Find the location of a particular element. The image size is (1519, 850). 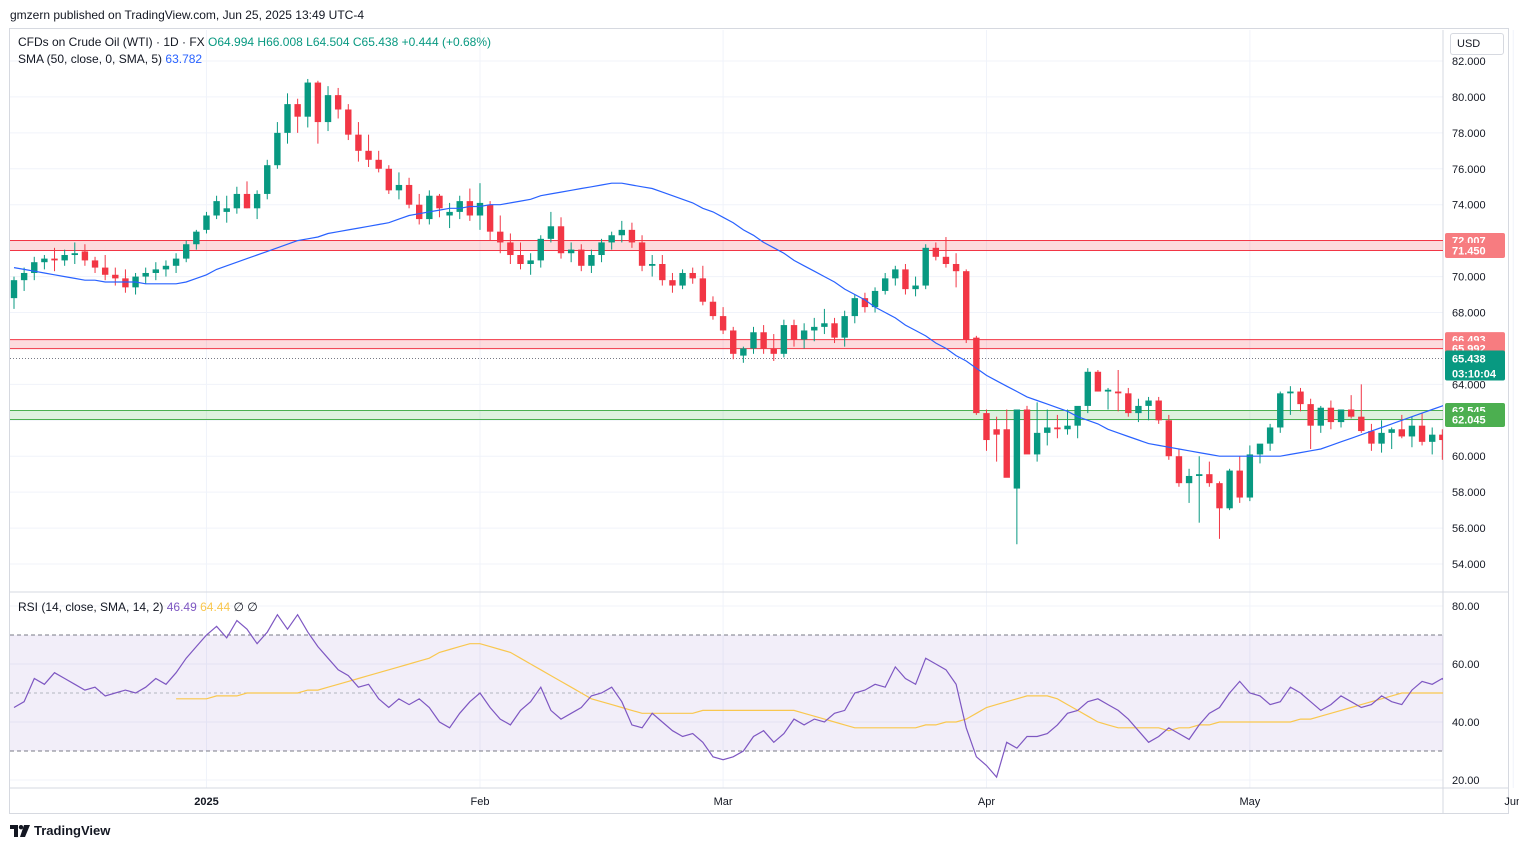

time-tick-label: May is located at coordinates (1249, 802).